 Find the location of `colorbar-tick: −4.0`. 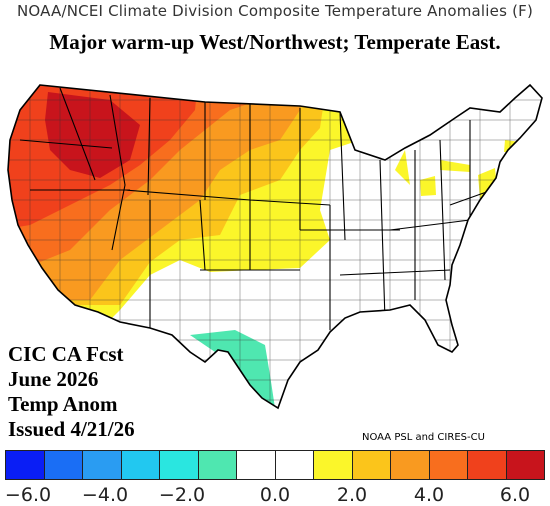

colorbar-tick: −4.0 is located at coordinates (105, 495).